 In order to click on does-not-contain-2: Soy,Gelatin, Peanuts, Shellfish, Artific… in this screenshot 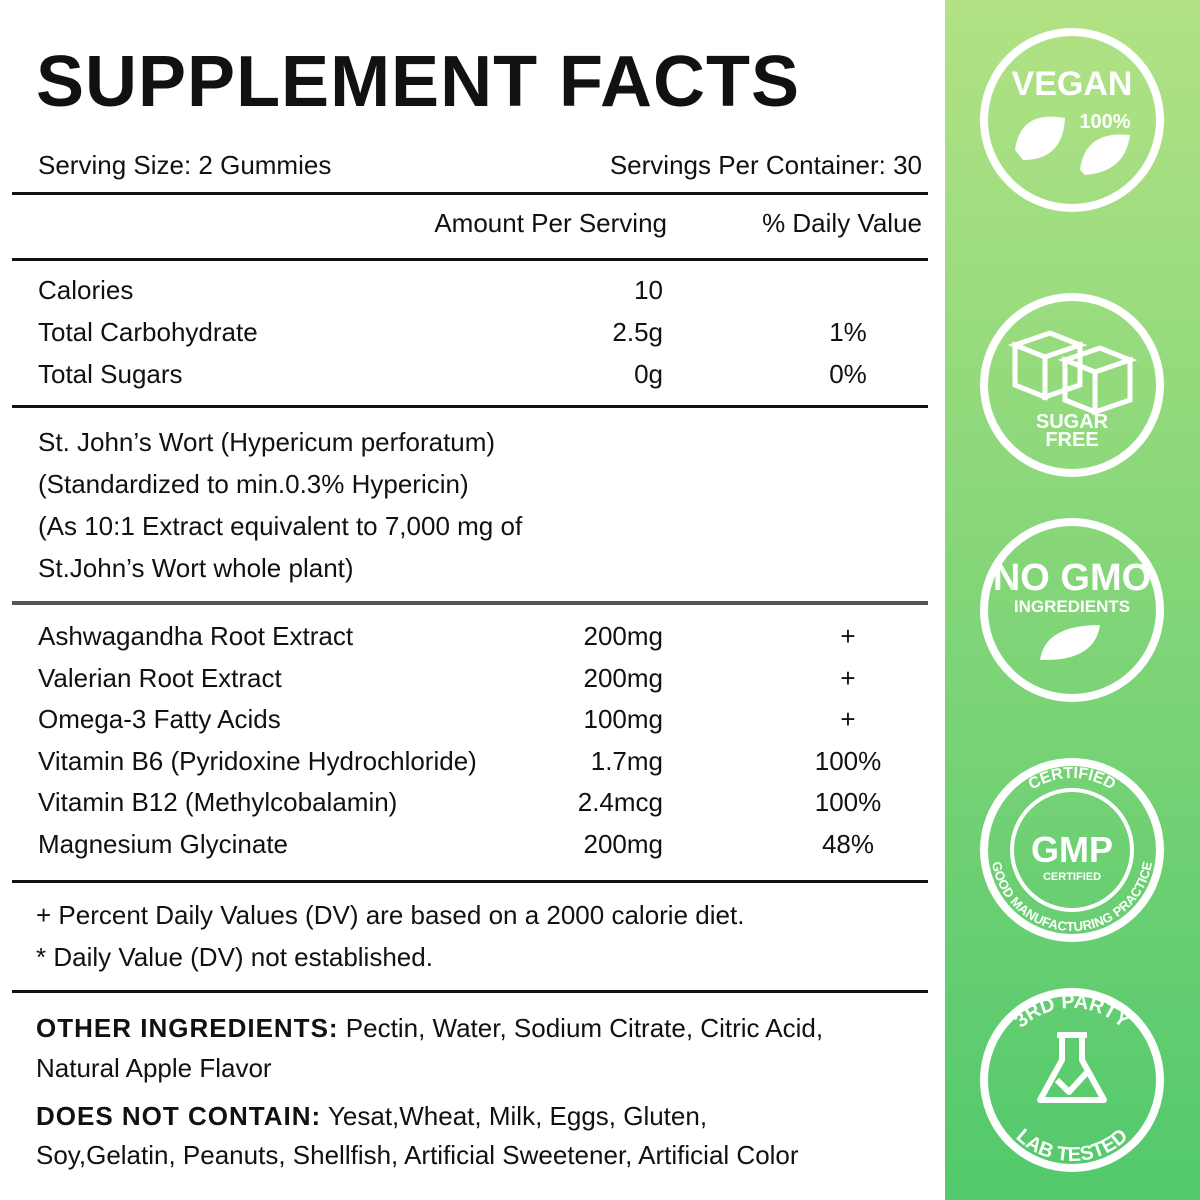, I will do `click(417, 1155)`.